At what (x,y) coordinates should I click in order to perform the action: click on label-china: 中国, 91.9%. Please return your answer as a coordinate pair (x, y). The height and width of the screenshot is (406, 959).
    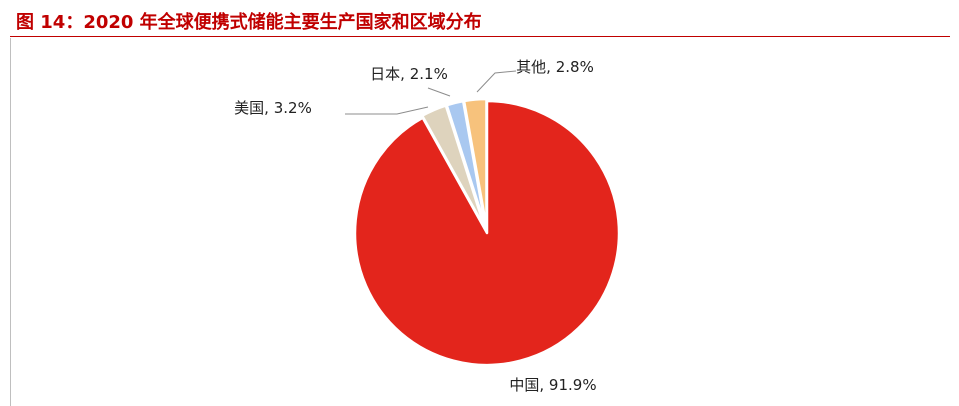
    Looking at the image, I should click on (552, 385).